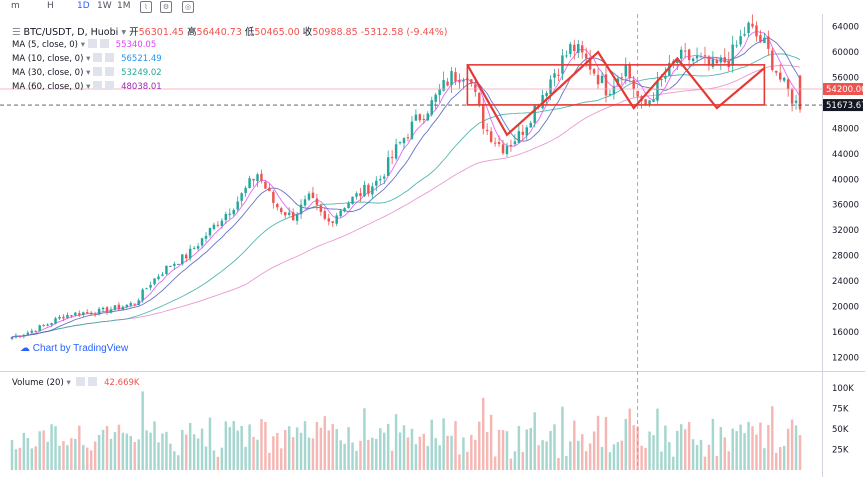  I want to click on open-value: 56301.45, so click(161, 32).